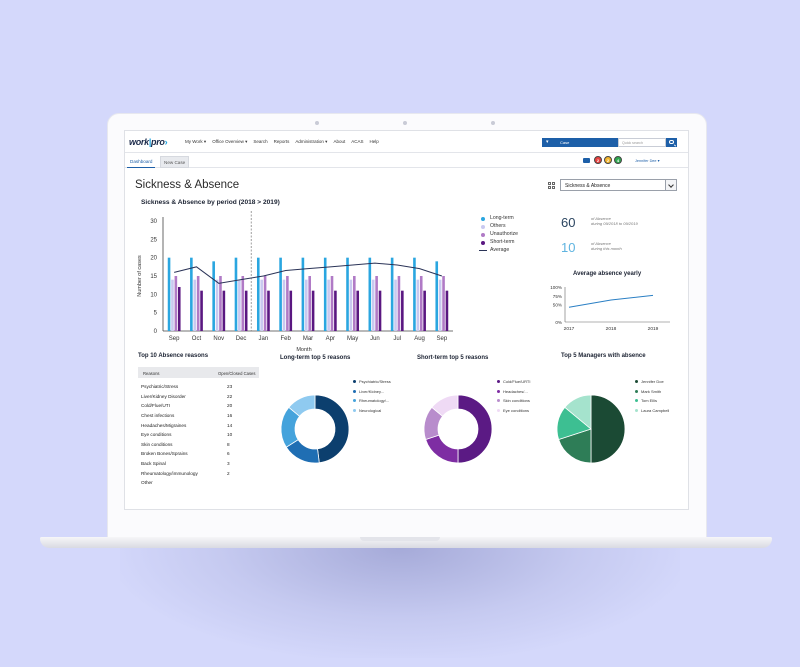  Describe the element at coordinates (191, 418) in the screenshot. I see `table-row: Chest infections 16` at that location.